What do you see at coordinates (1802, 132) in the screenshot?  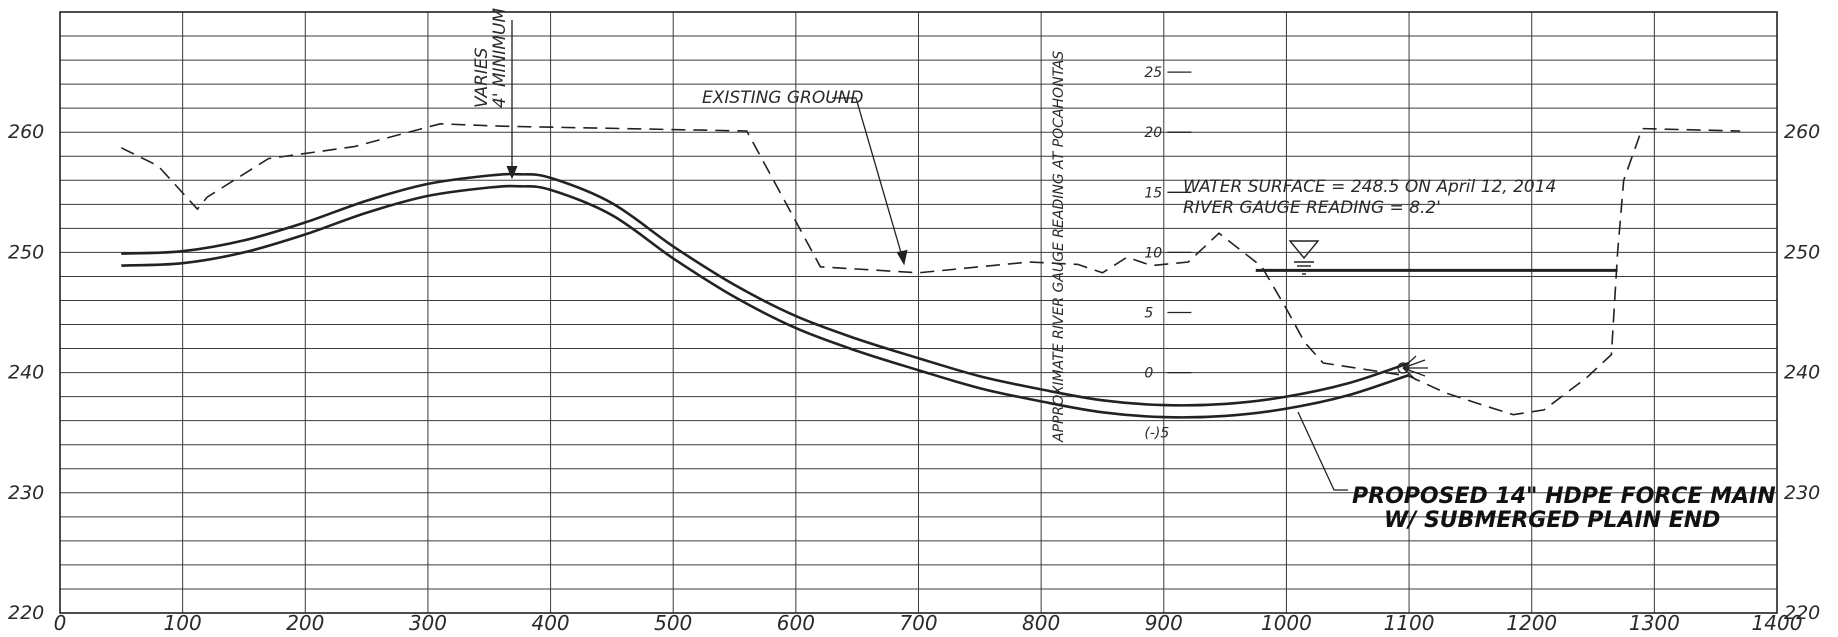 I see `right-elevation-label: 260` at bounding box center [1802, 132].